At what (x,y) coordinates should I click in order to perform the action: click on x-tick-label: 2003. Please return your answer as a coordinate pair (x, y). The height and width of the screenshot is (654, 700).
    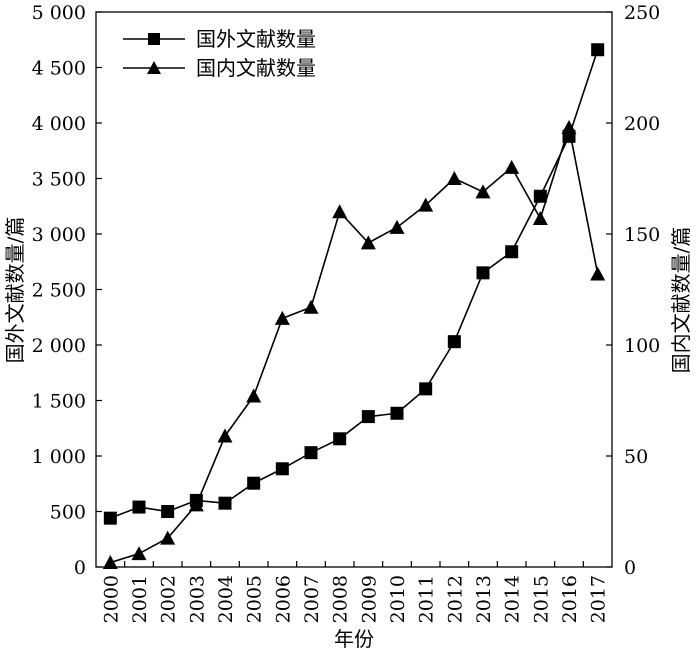
    Looking at the image, I should click on (197, 599).